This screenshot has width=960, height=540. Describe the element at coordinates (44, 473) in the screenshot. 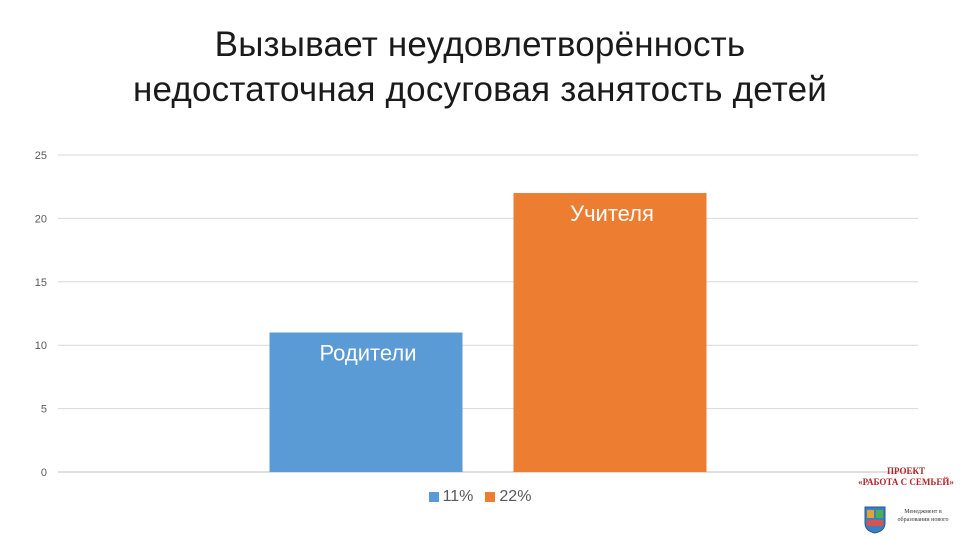

I see `y-tick-label-0: 0` at that location.